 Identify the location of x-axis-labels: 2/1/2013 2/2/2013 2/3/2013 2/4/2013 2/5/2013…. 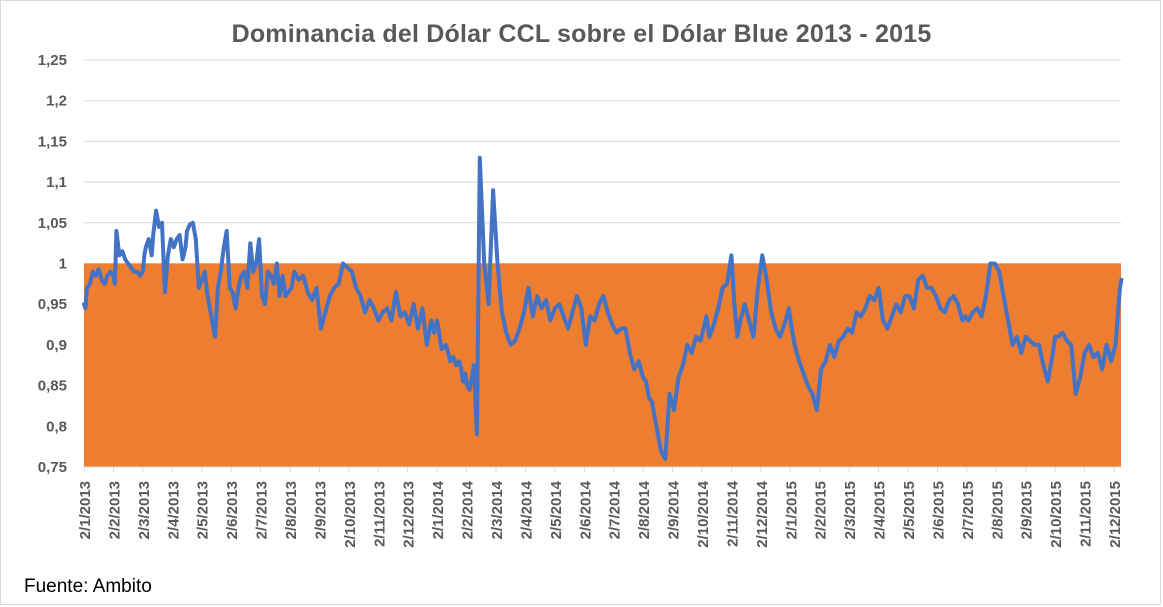
(600, 507).